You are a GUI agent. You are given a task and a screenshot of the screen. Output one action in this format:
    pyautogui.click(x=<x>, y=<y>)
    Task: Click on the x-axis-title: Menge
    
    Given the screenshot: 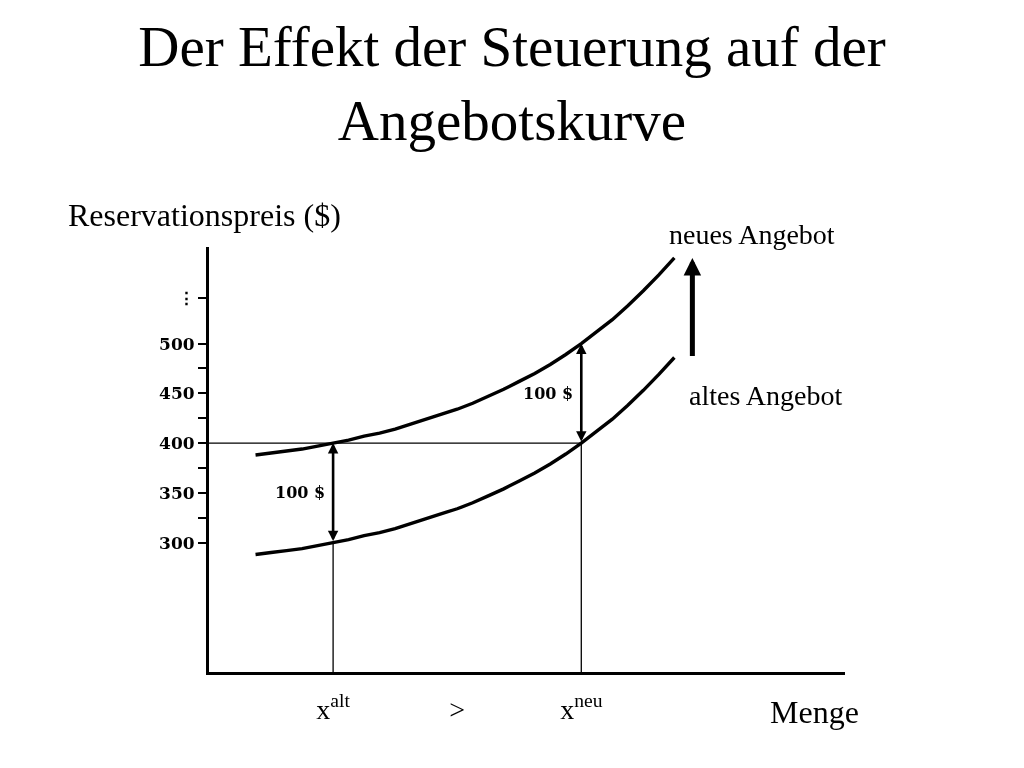 What is the action you would take?
    pyautogui.click(x=814, y=712)
    